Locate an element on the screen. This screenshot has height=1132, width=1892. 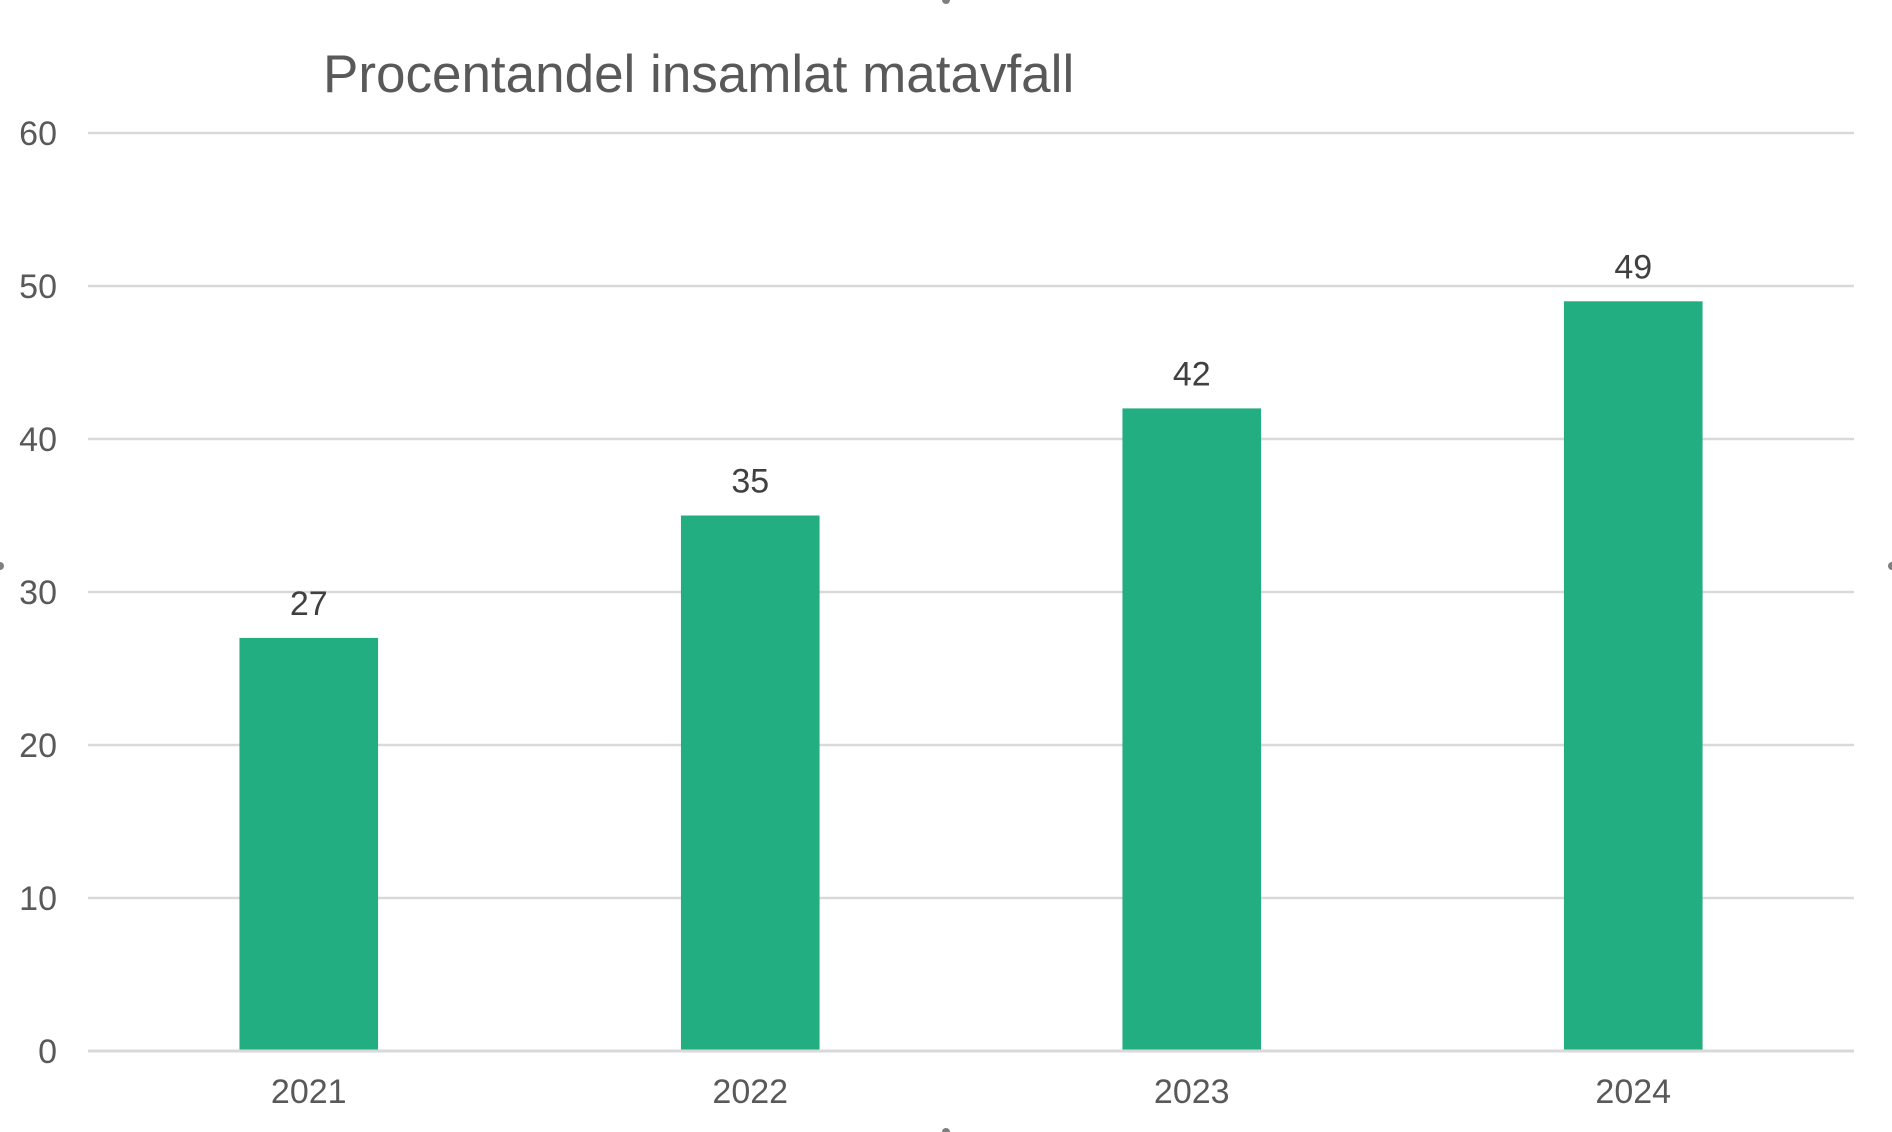
y-tick-label: 30 is located at coordinates (38, 593).